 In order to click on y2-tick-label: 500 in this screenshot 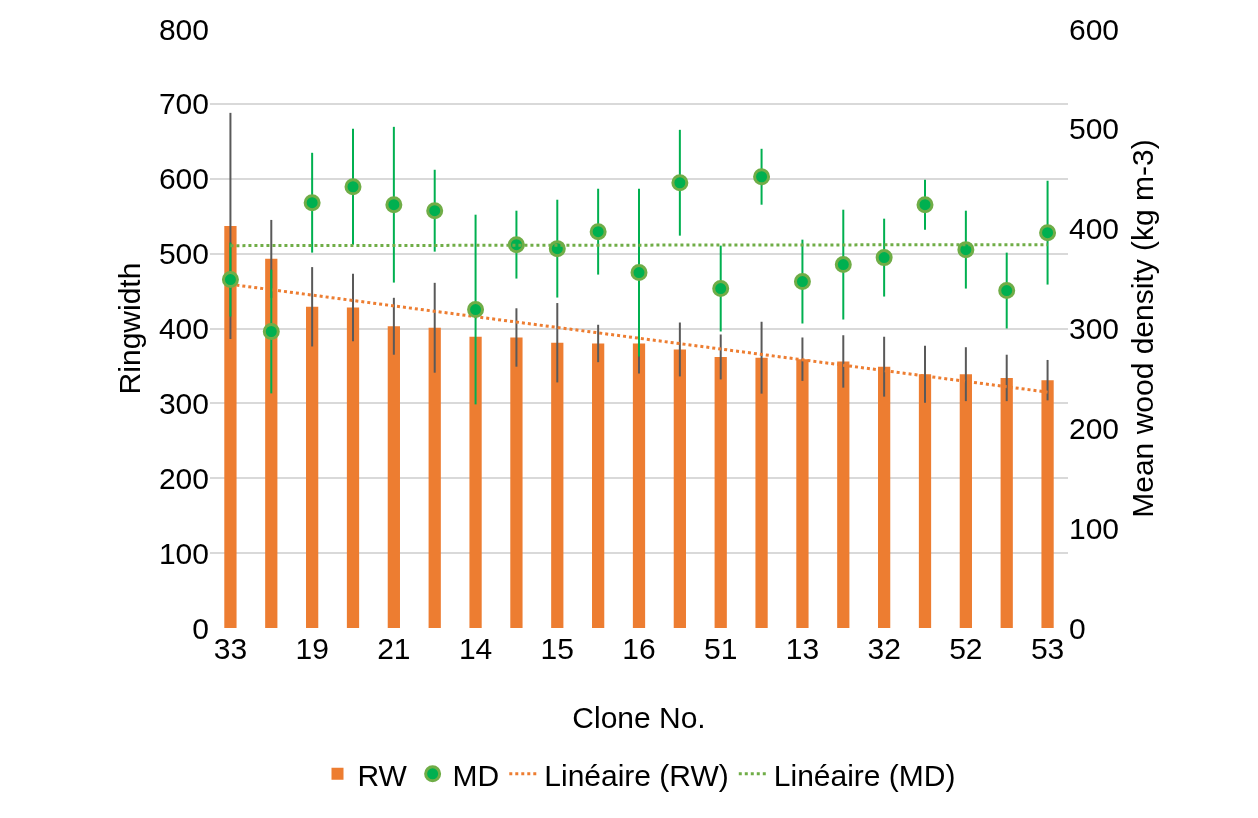, I will do `click(1094, 129)`.